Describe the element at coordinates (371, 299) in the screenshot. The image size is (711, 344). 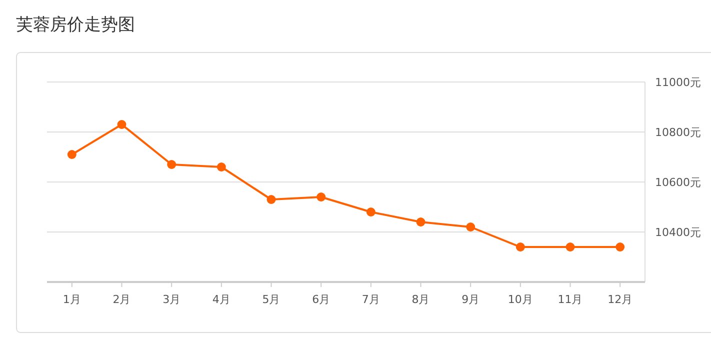
I see `x-tick-label: 7月` at that location.